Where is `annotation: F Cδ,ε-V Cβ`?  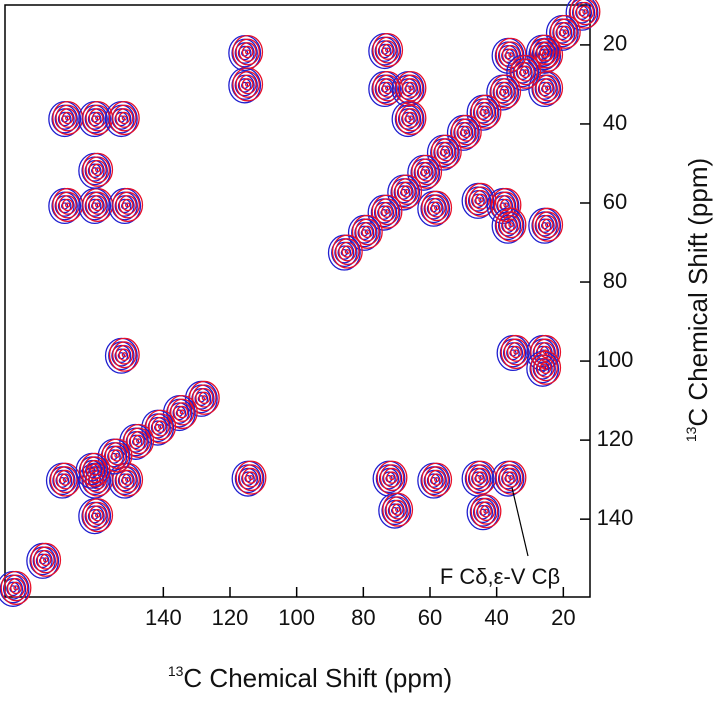
annotation: F Cδ,ε-V Cβ is located at coordinates (500, 576).